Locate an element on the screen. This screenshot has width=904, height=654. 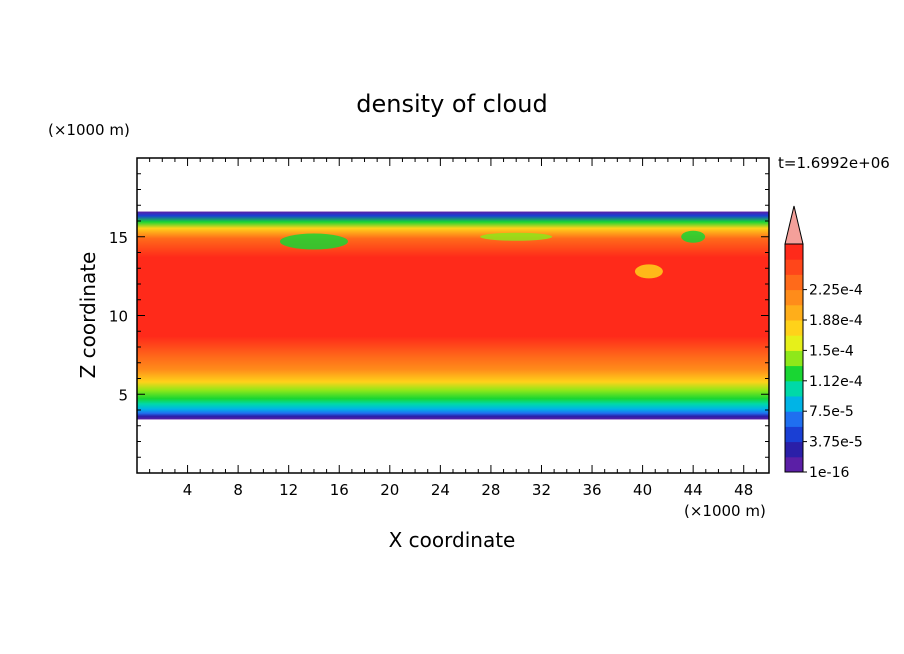
y-tick-label: 5 is located at coordinates (123, 395).